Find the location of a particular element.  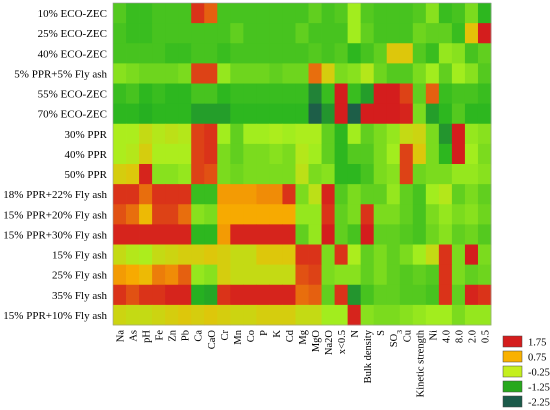

column-label: Bulk density is located at coordinates (368, 356).